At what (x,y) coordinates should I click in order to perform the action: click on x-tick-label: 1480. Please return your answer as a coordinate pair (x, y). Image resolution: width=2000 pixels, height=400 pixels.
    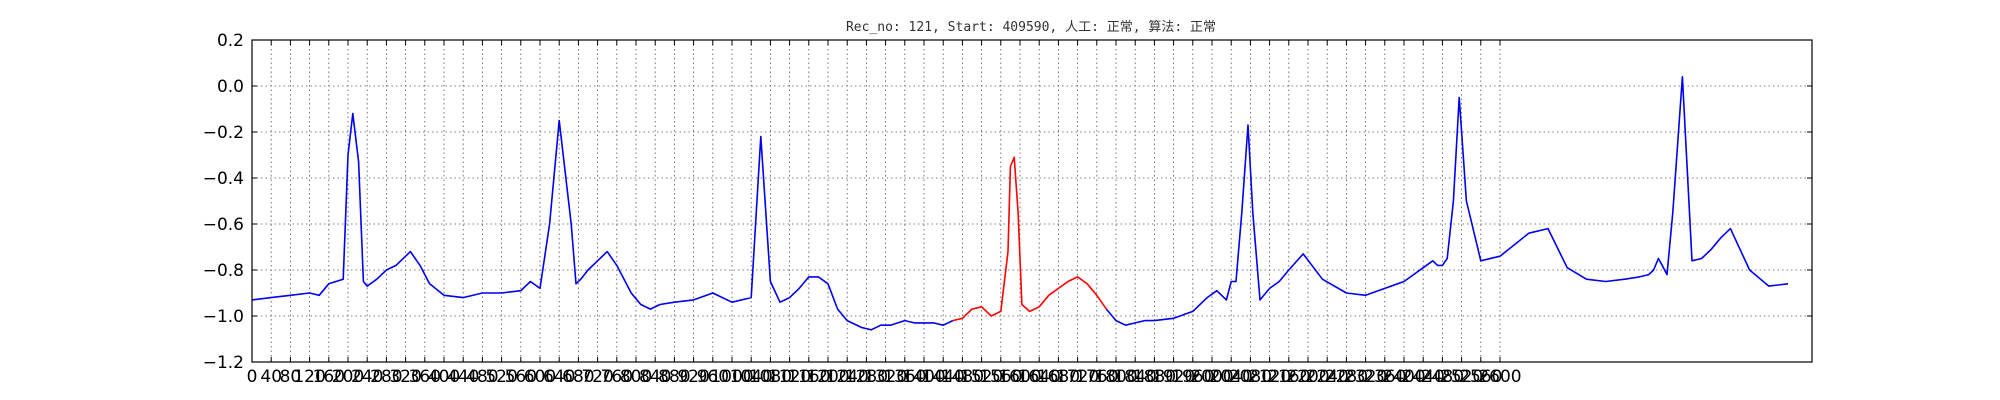
    Looking at the image, I should click on (962, 377).